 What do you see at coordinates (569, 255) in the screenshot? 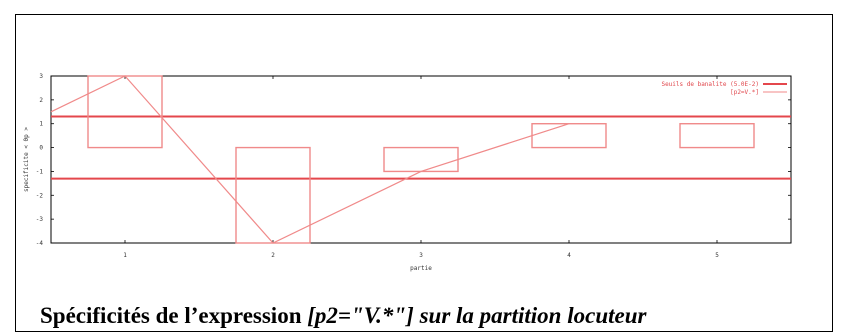
I see `x-tick-label: 4` at bounding box center [569, 255].